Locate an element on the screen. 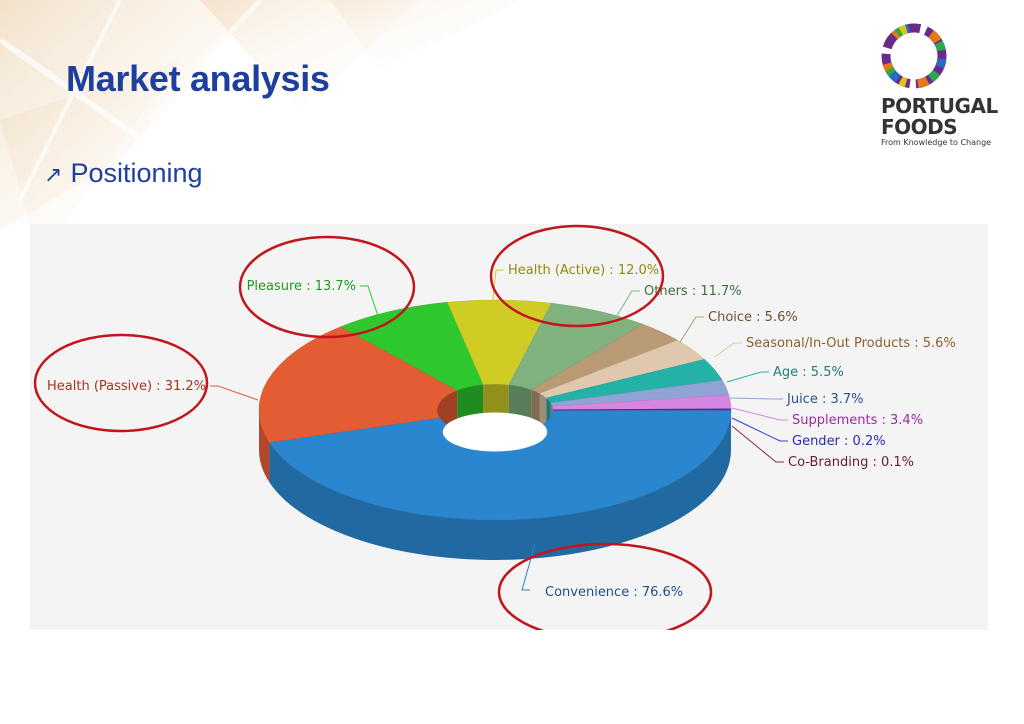 Image resolution: width=1024 pixels, height=724 pixels. hole-floor is located at coordinates (495, 432).